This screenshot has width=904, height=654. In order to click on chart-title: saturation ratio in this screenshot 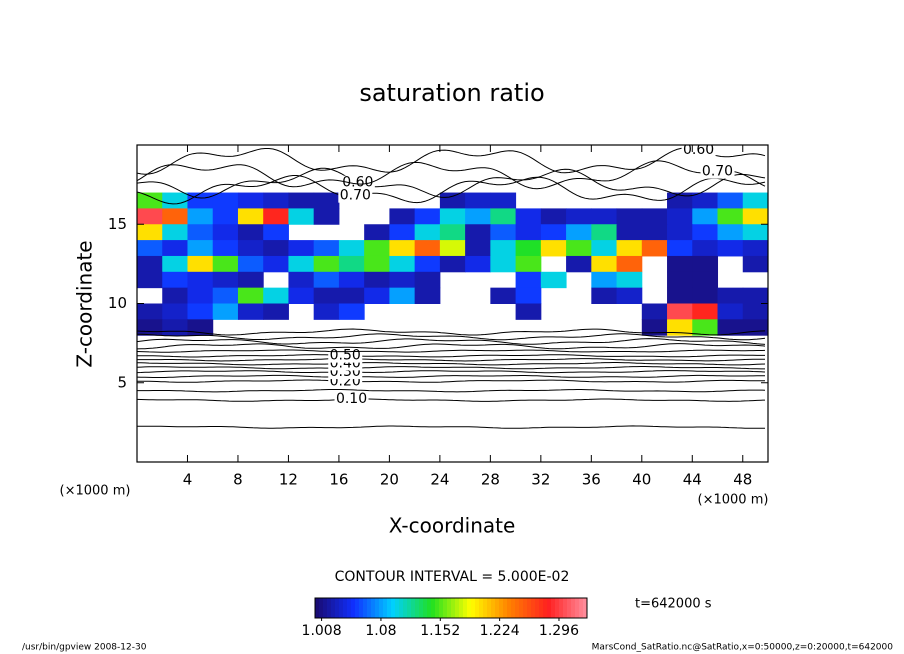, I will do `click(451, 93)`.